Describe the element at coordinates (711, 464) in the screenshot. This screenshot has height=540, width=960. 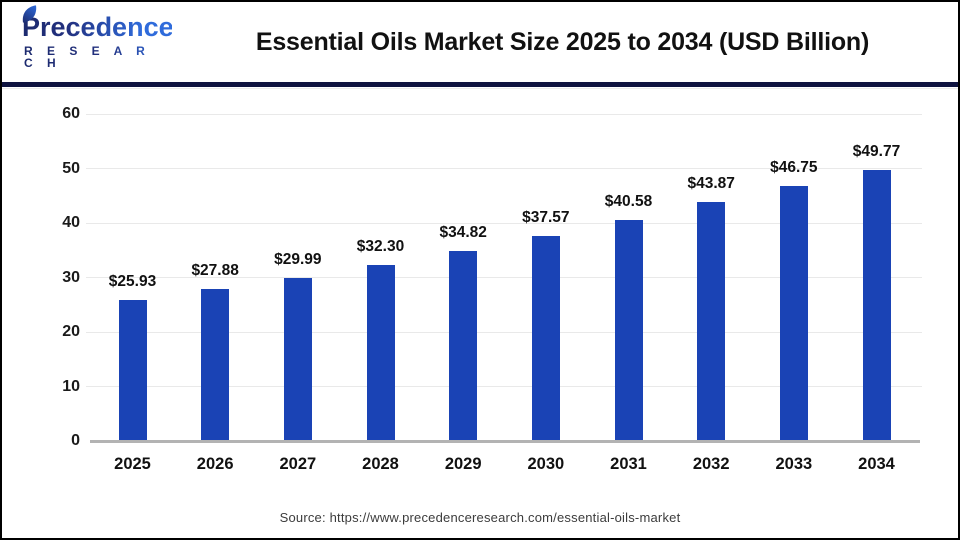
I see `x-axis-tick-label: 2032` at that location.